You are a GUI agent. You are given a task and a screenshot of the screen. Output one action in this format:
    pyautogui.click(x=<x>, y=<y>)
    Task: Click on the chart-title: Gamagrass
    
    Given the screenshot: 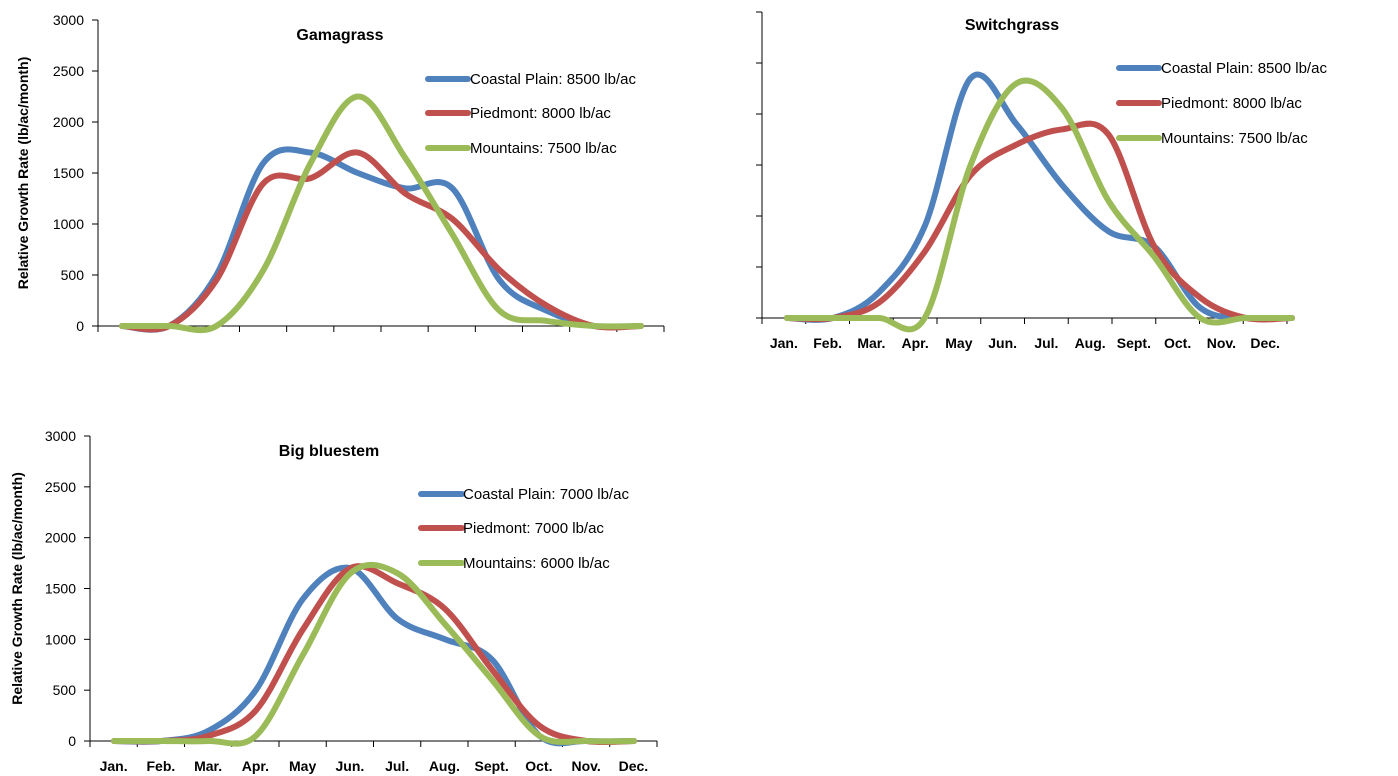 What is the action you would take?
    pyautogui.click(x=339, y=35)
    